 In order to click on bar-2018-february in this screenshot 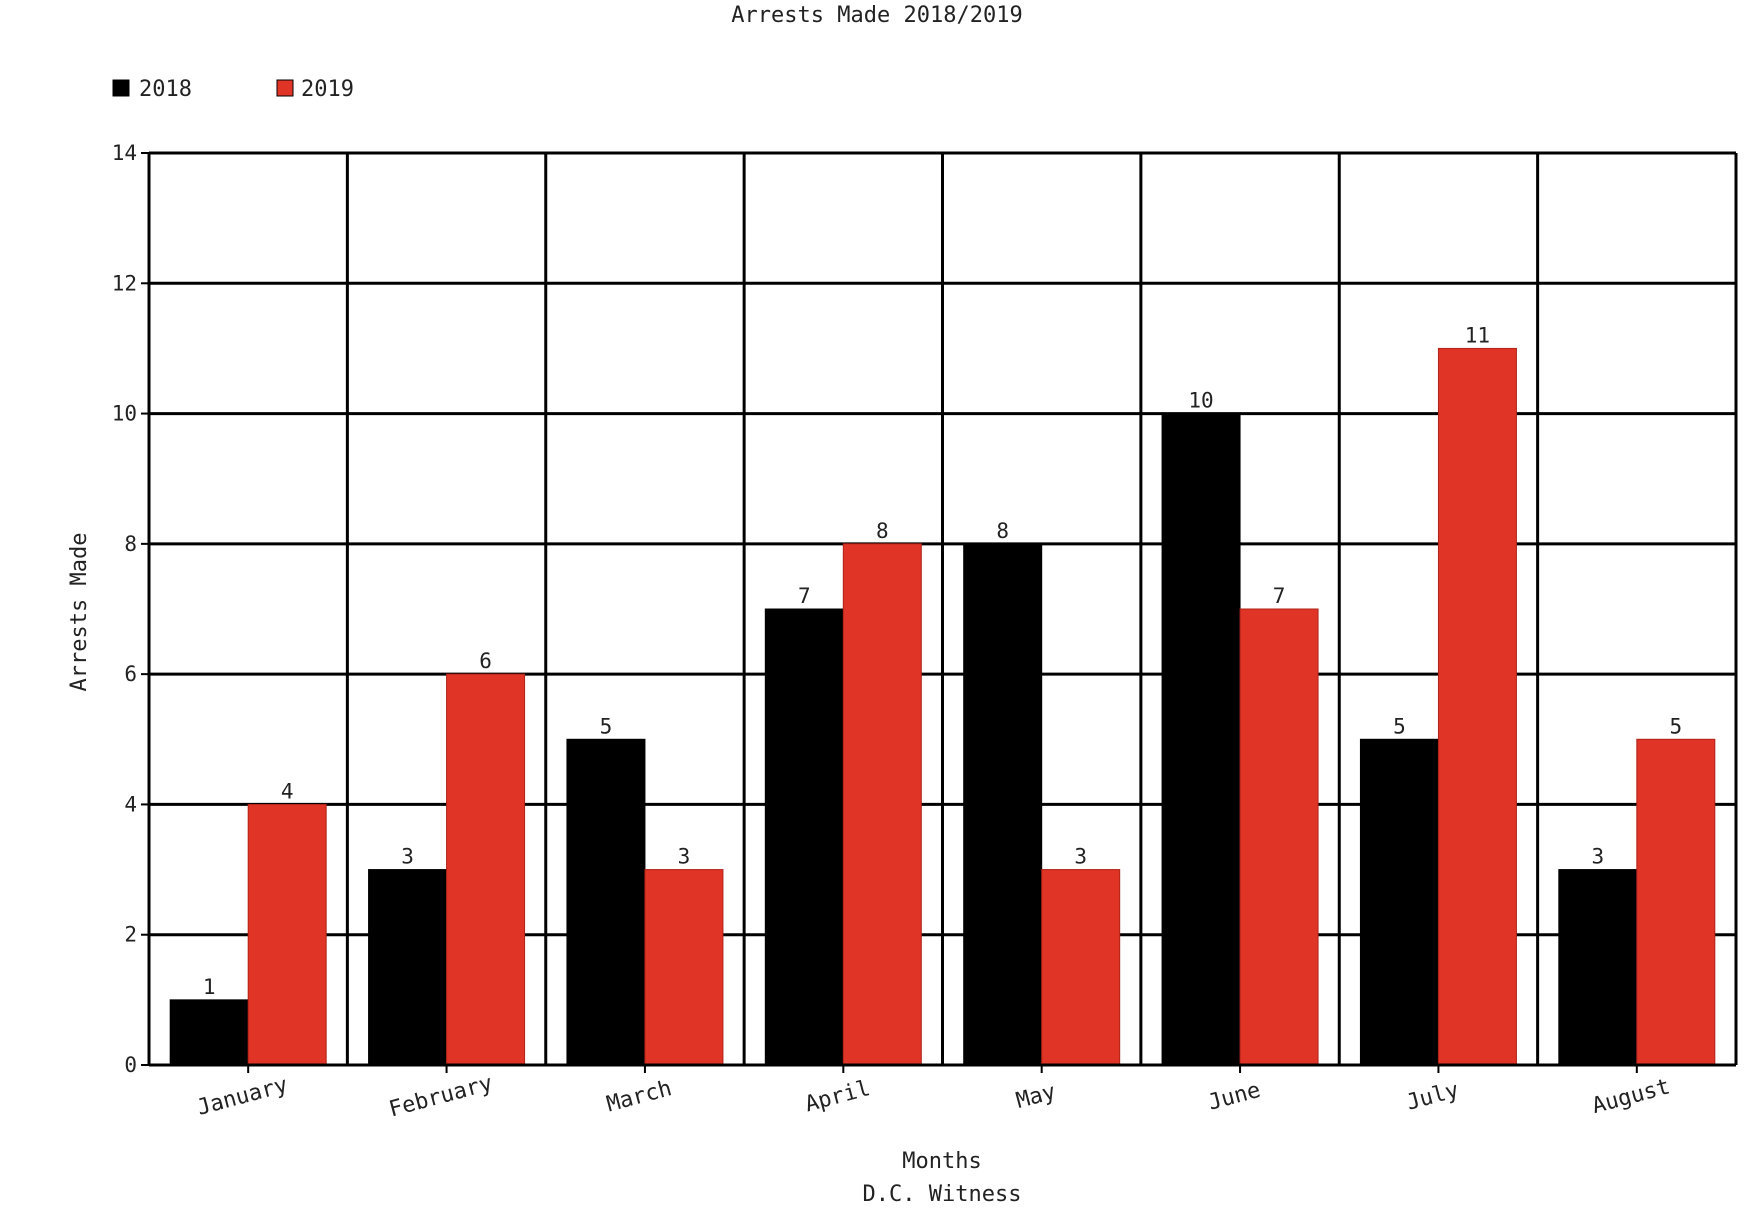, I will do `click(408, 967)`.